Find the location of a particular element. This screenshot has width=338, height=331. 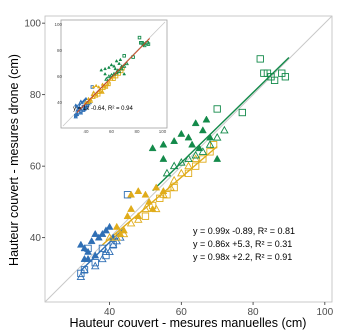

inset-annotation: y = 1x -0.64, R² = 0.94 is located at coordinates (103, 109).